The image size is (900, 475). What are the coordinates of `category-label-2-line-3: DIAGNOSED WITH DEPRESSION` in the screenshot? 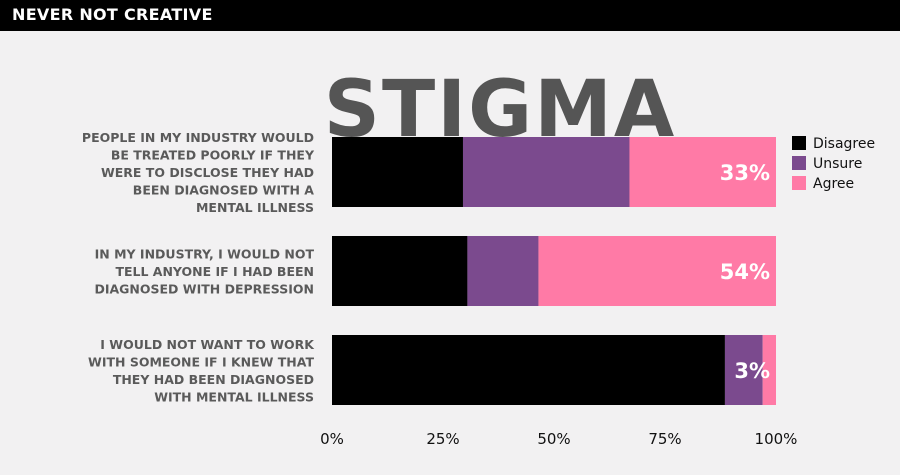 It's located at (204, 289).